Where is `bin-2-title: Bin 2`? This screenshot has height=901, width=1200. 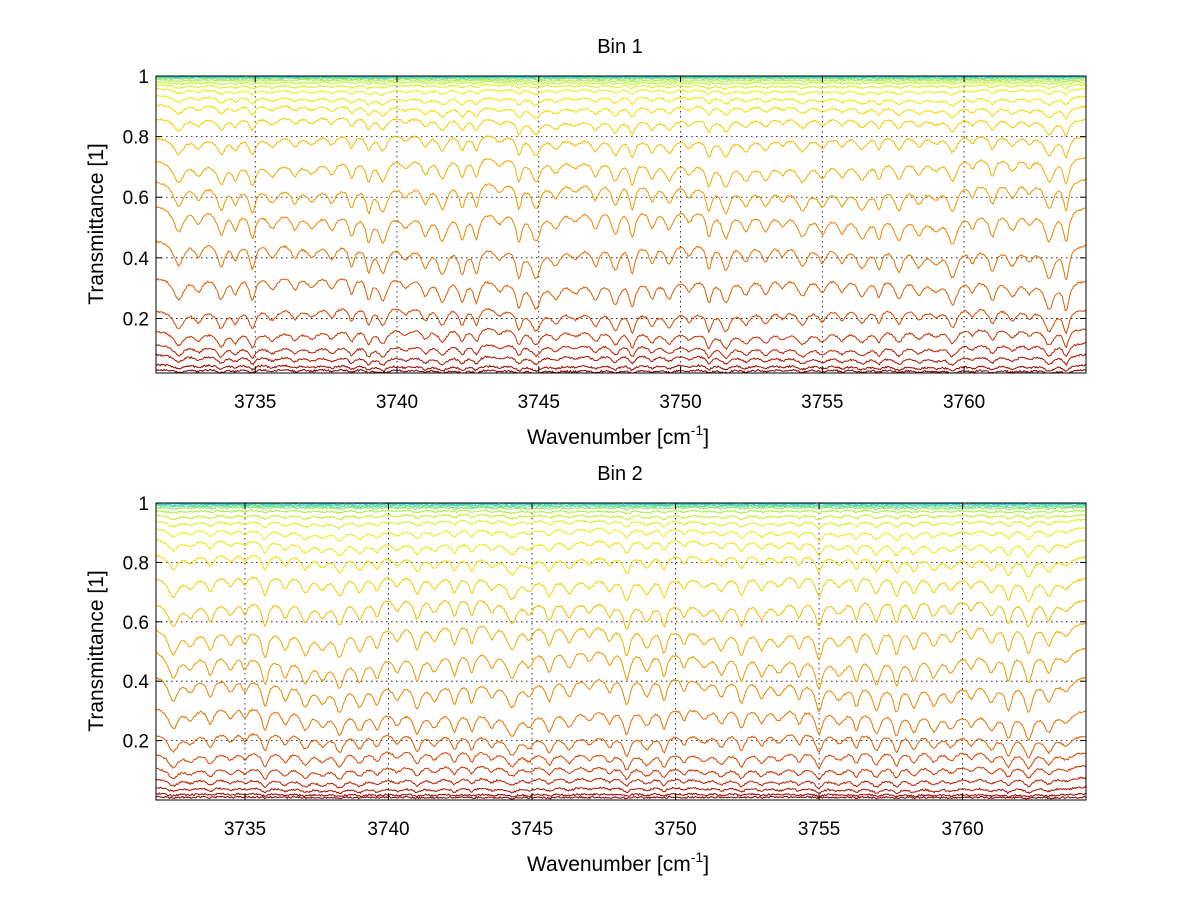
bin-2-title: Bin 2 is located at coordinates (620, 474).